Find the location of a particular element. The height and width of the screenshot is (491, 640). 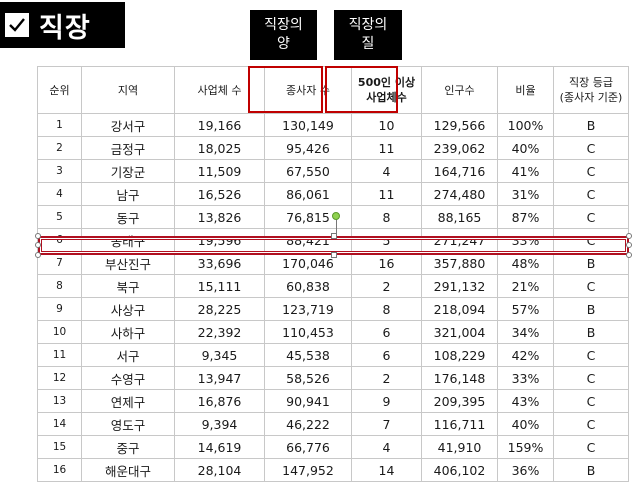

table-cell: 67,550 is located at coordinates (308, 171).